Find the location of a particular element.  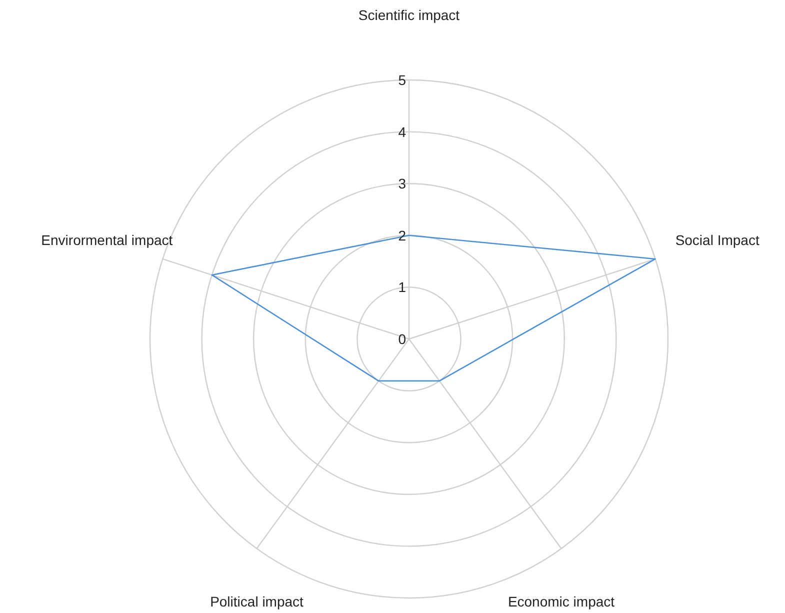

spoke-label: Political impact is located at coordinates (257, 602).